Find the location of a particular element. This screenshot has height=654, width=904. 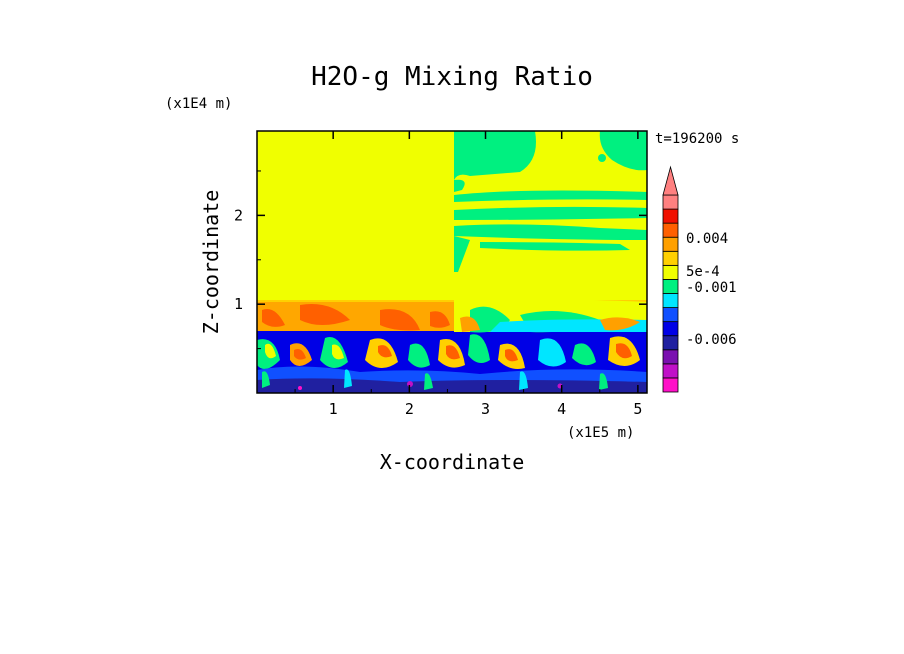

time-label: t=196200 s is located at coordinates (697, 139).